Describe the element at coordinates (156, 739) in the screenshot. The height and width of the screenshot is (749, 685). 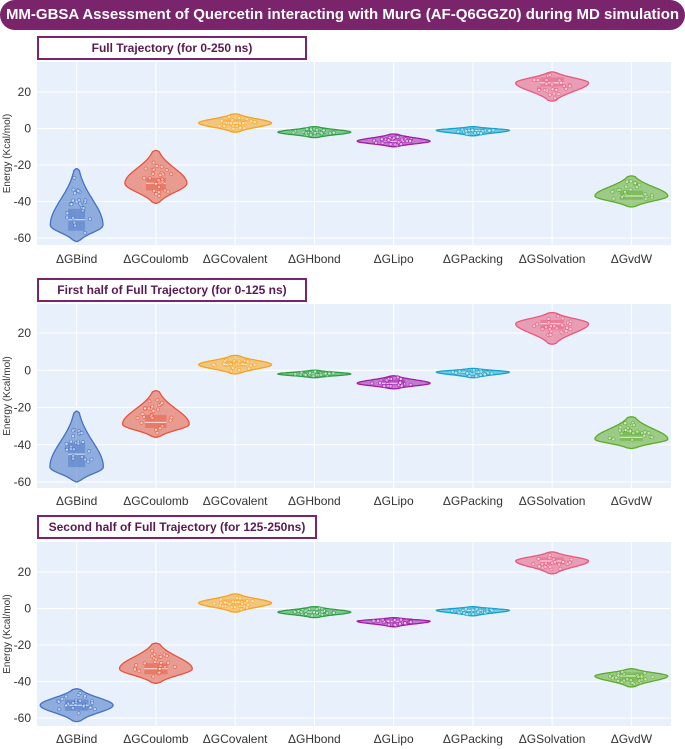
I see `x-tick-label: ΔGCoulomb` at that location.